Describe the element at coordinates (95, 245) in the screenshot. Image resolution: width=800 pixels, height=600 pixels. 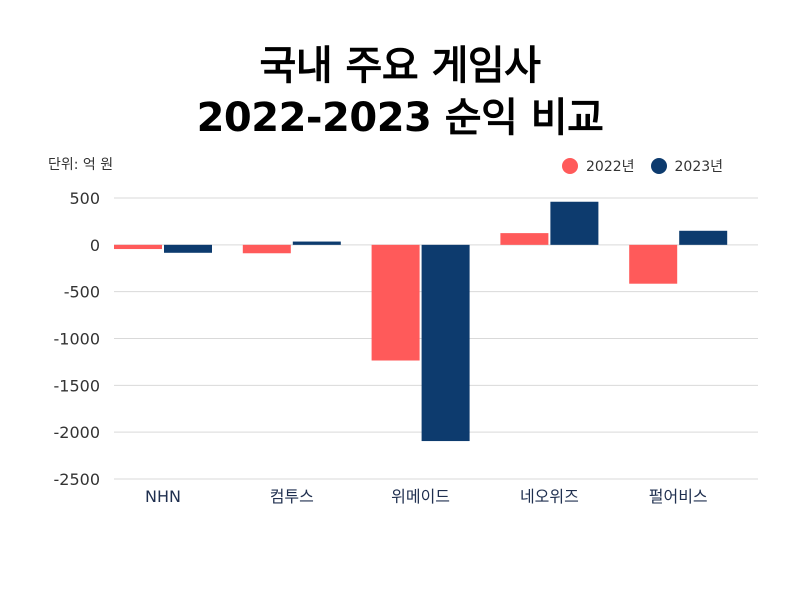
I see `y-tick-label: 0` at that location.